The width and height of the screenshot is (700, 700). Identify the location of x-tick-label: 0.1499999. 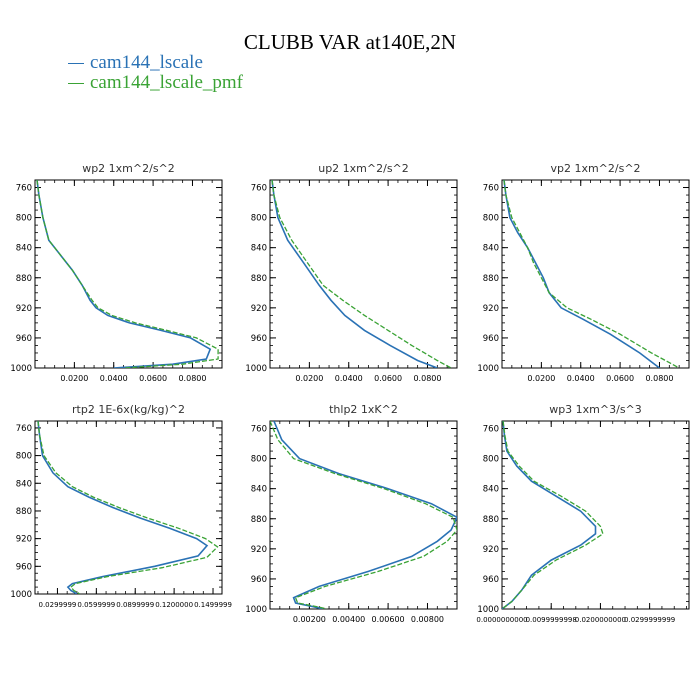
(213, 605).